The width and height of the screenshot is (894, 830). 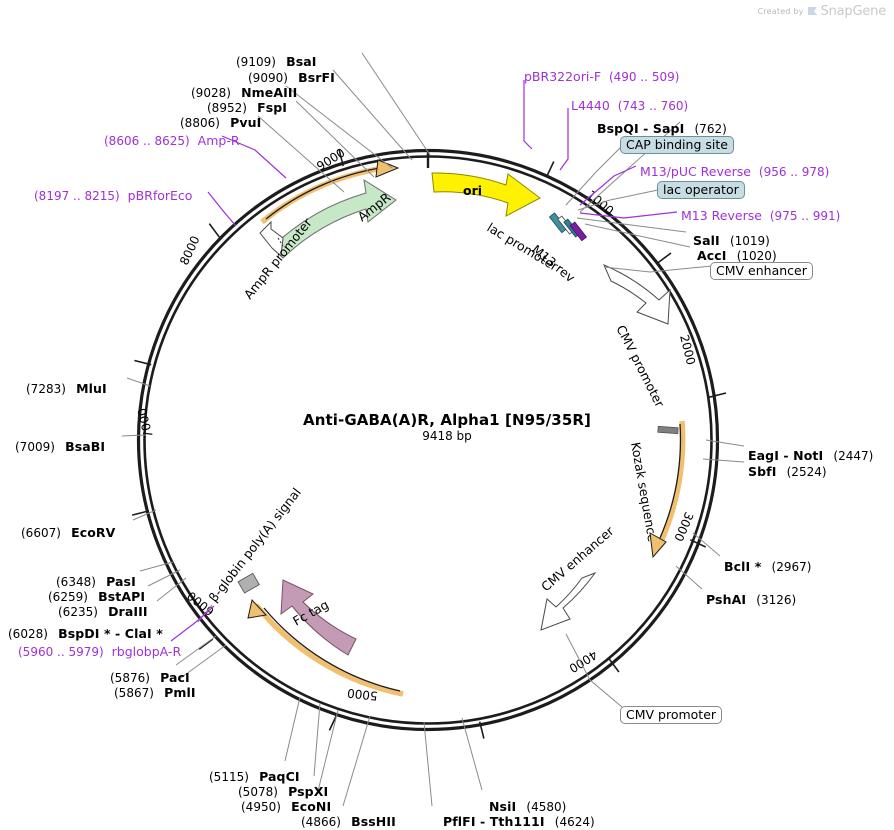 What do you see at coordinates (794, 172) in the screenshot?
I see `primer-range: (956 .. 978)` at bounding box center [794, 172].